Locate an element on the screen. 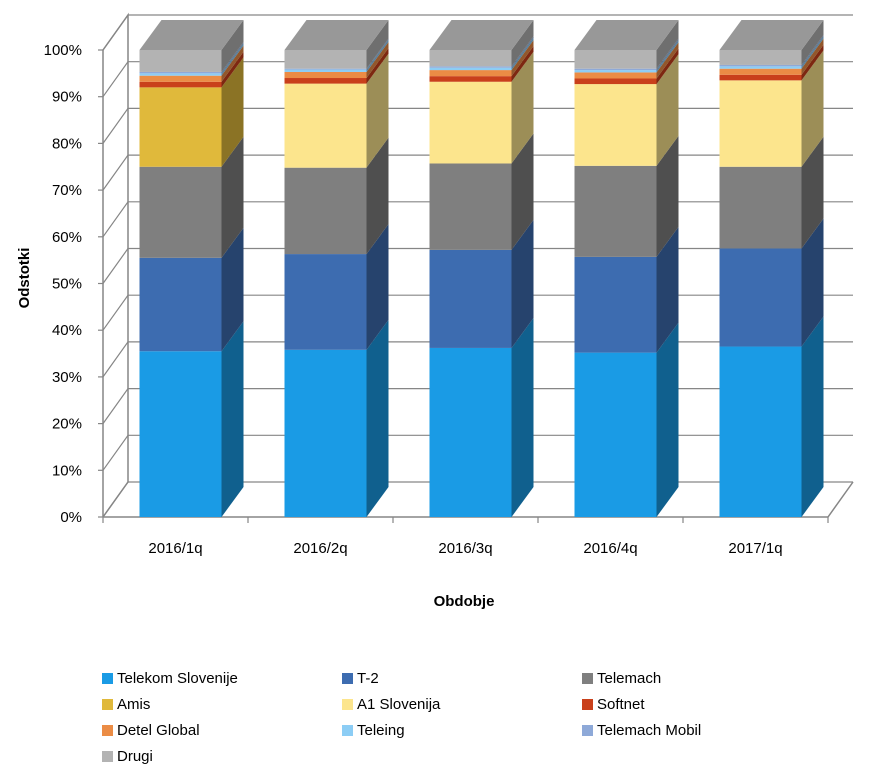 The height and width of the screenshot is (780, 869). legend-item: Teleing is located at coordinates (373, 730).